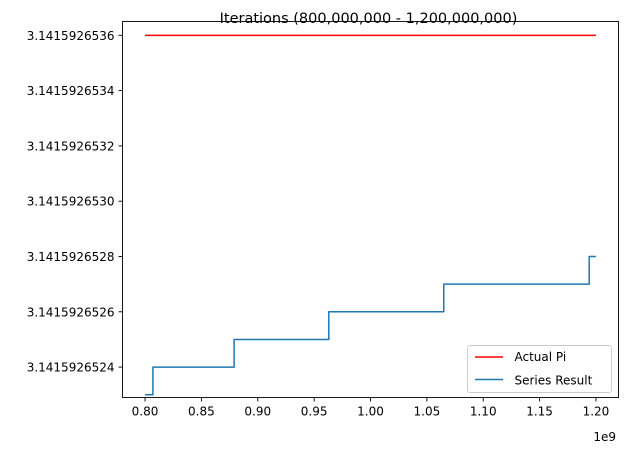 The width and height of the screenshot is (626, 453). Describe the element at coordinates (596, 412) in the screenshot. I see `x-tick-label: 1.20` at that location.